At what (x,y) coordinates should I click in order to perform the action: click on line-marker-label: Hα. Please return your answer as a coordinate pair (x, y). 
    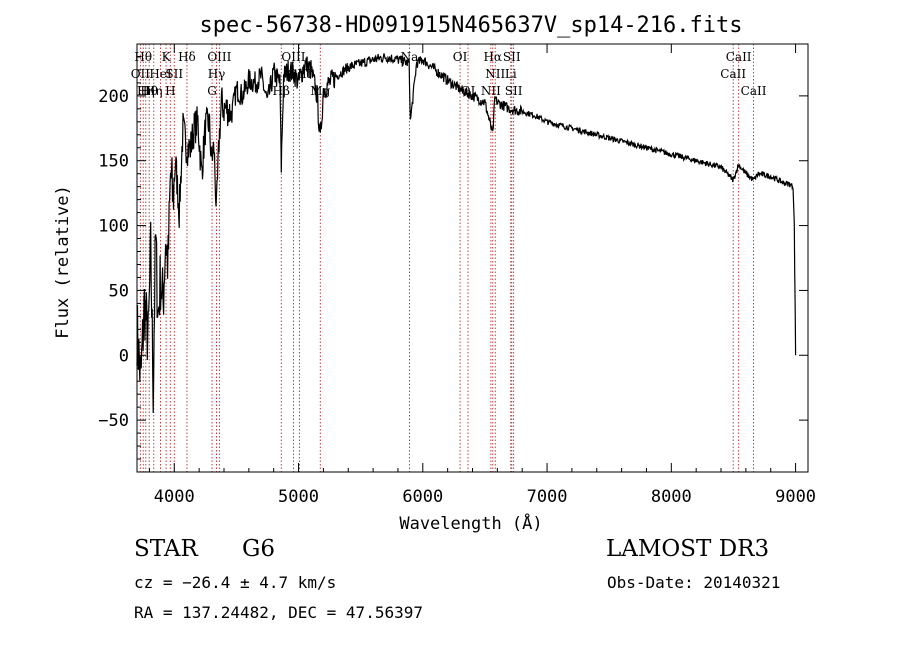
    Looking at the image, I should click on (492, 57).